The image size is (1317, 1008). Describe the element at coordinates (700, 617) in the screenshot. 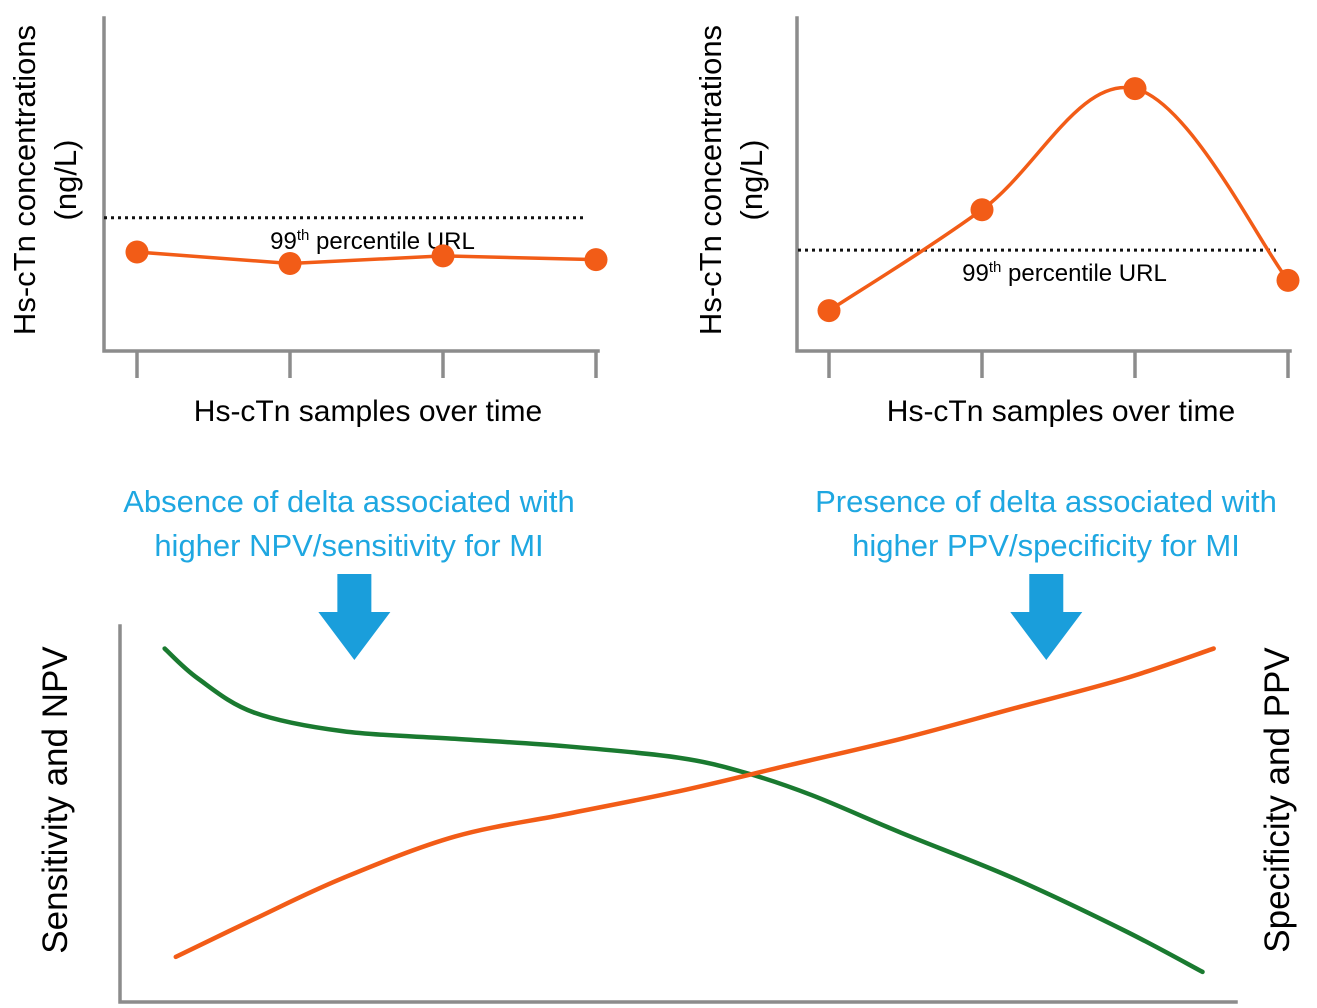

I see `annotation-arrows` at that location.